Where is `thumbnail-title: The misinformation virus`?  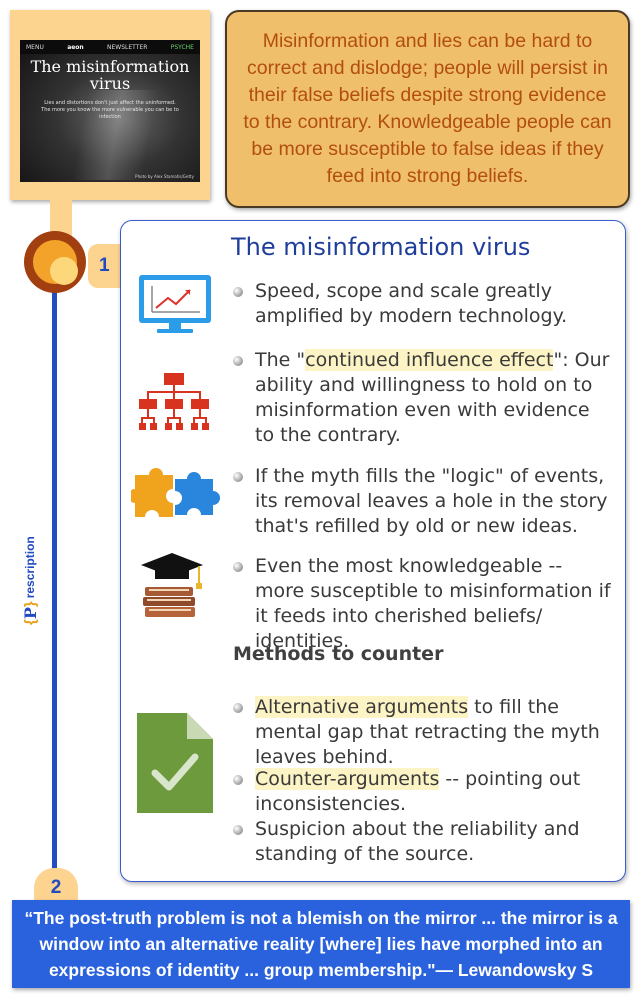 thumbnail-title: The misinformation virus is located at coordinates (110, 75).